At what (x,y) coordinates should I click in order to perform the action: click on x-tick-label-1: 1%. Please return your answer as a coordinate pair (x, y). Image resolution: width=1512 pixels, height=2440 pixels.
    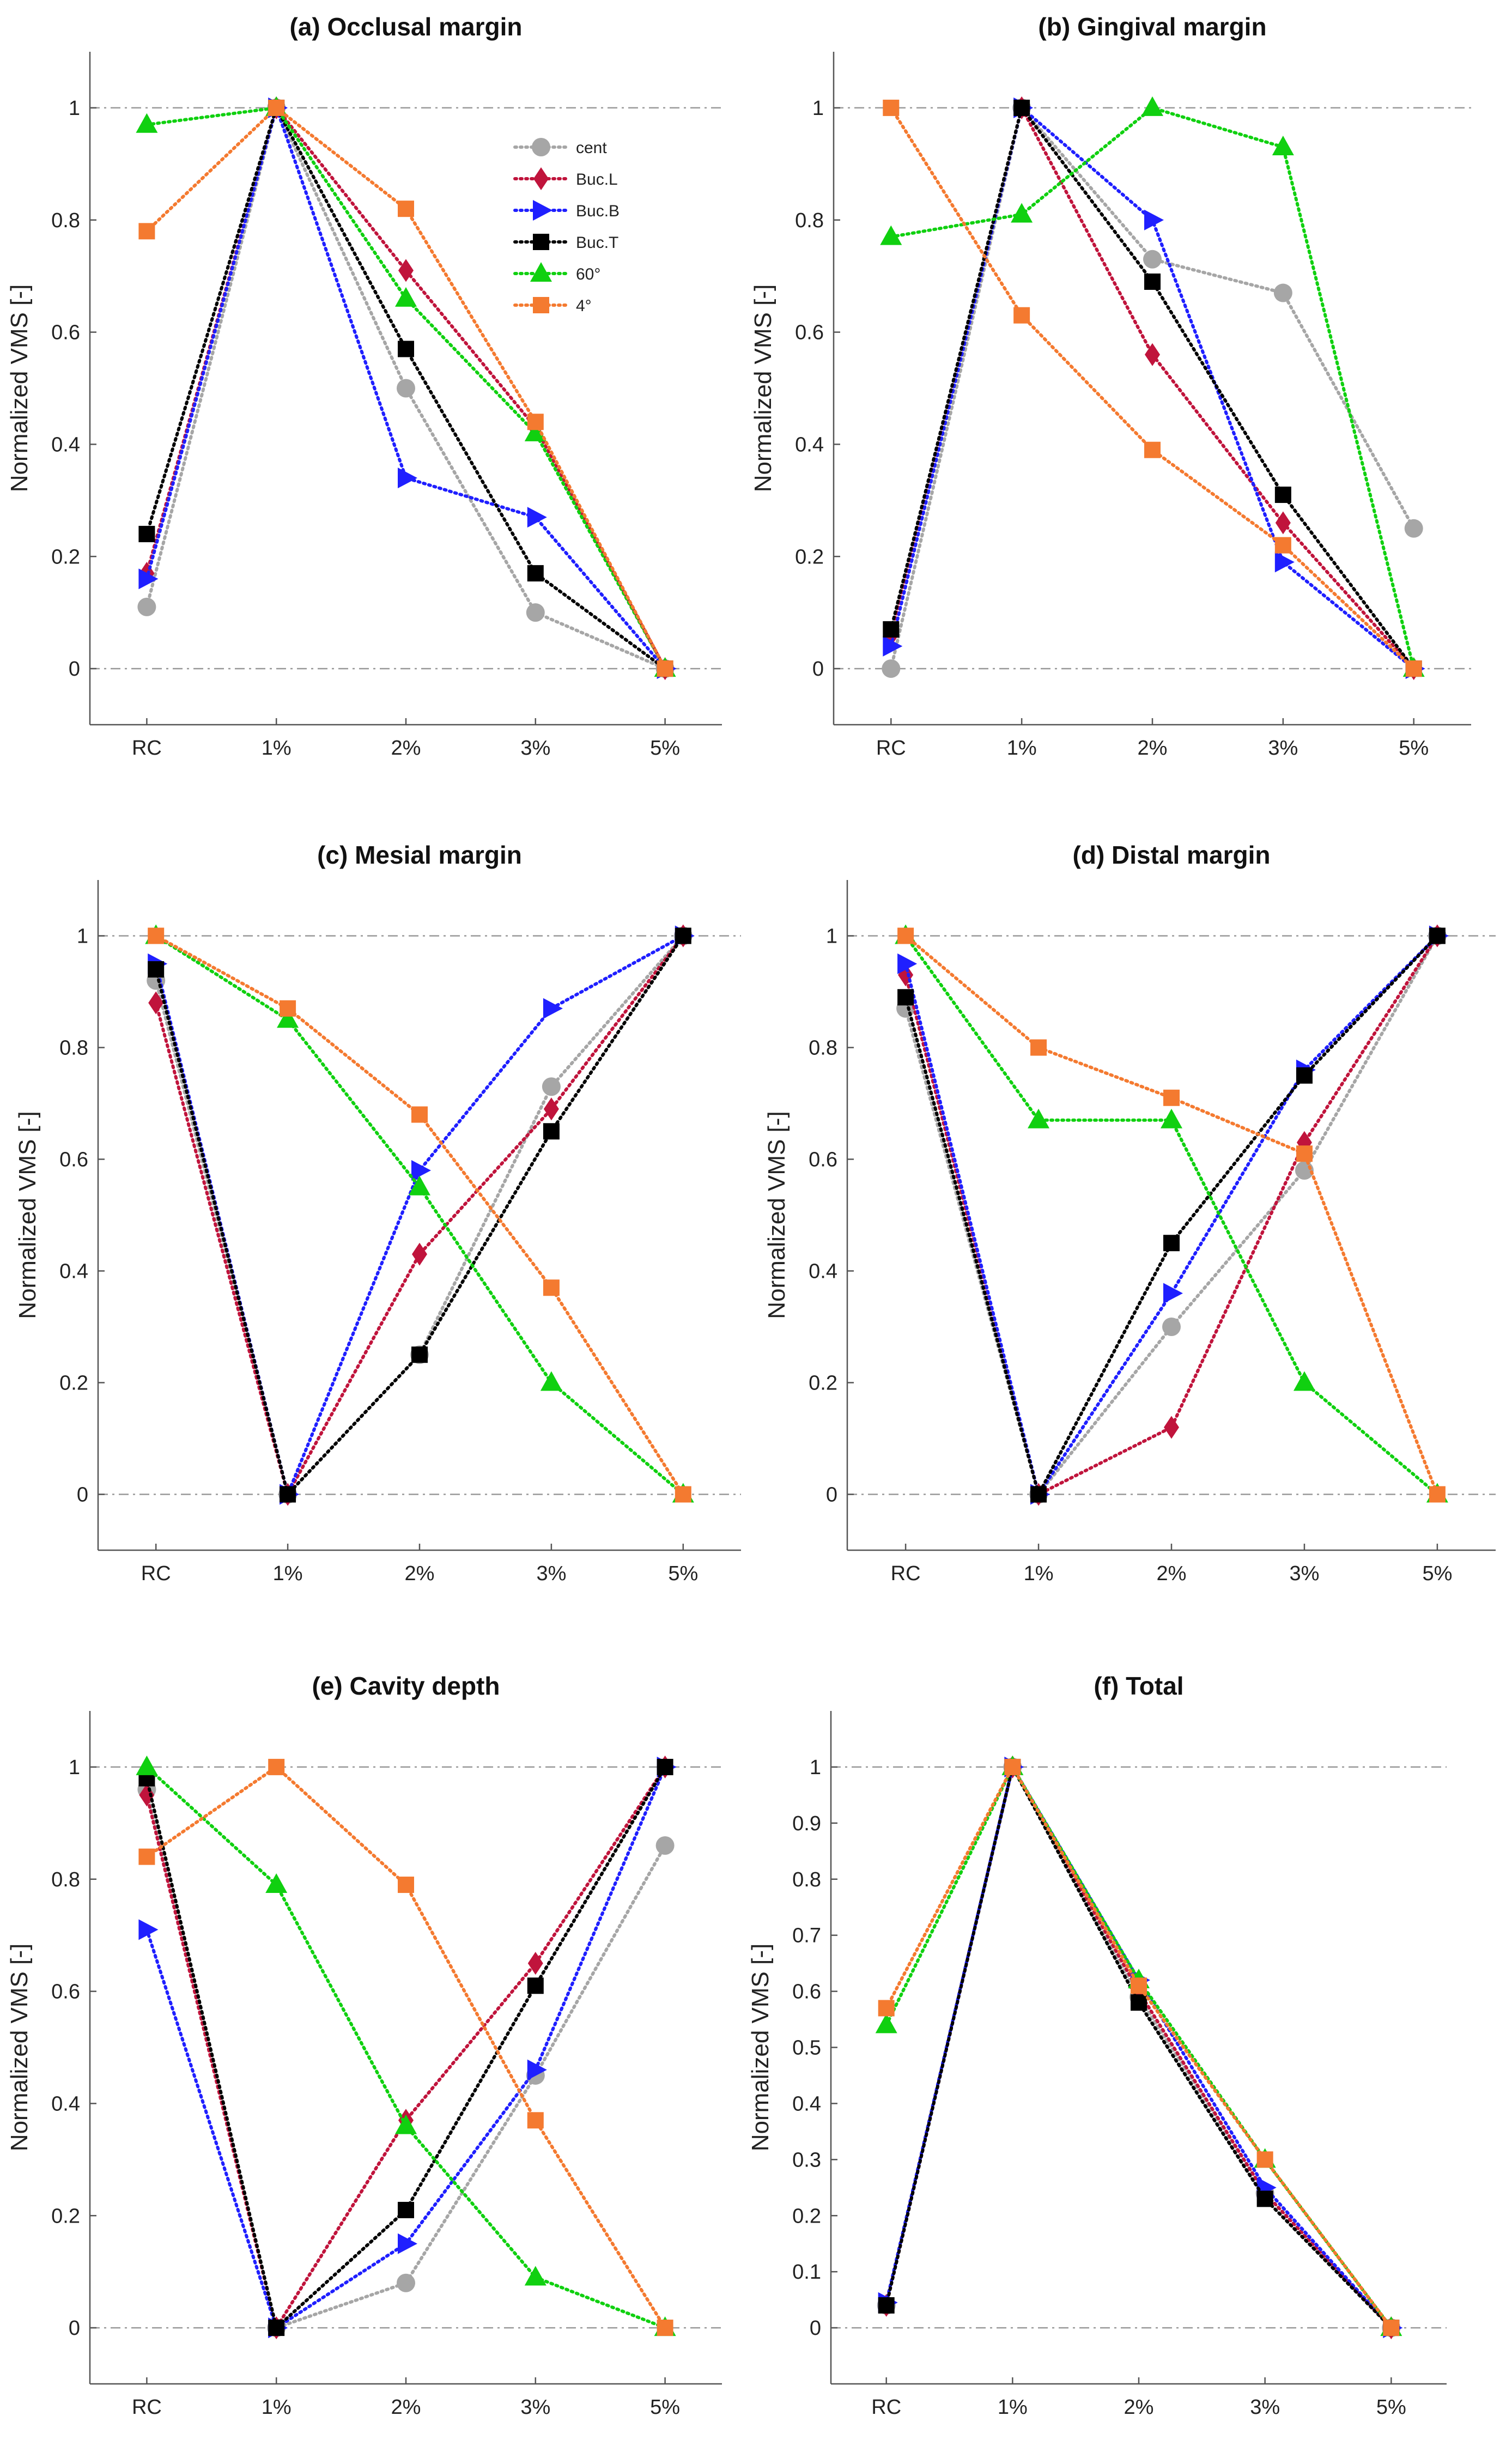
    Looking at the image, I should click on (1013, 2407).